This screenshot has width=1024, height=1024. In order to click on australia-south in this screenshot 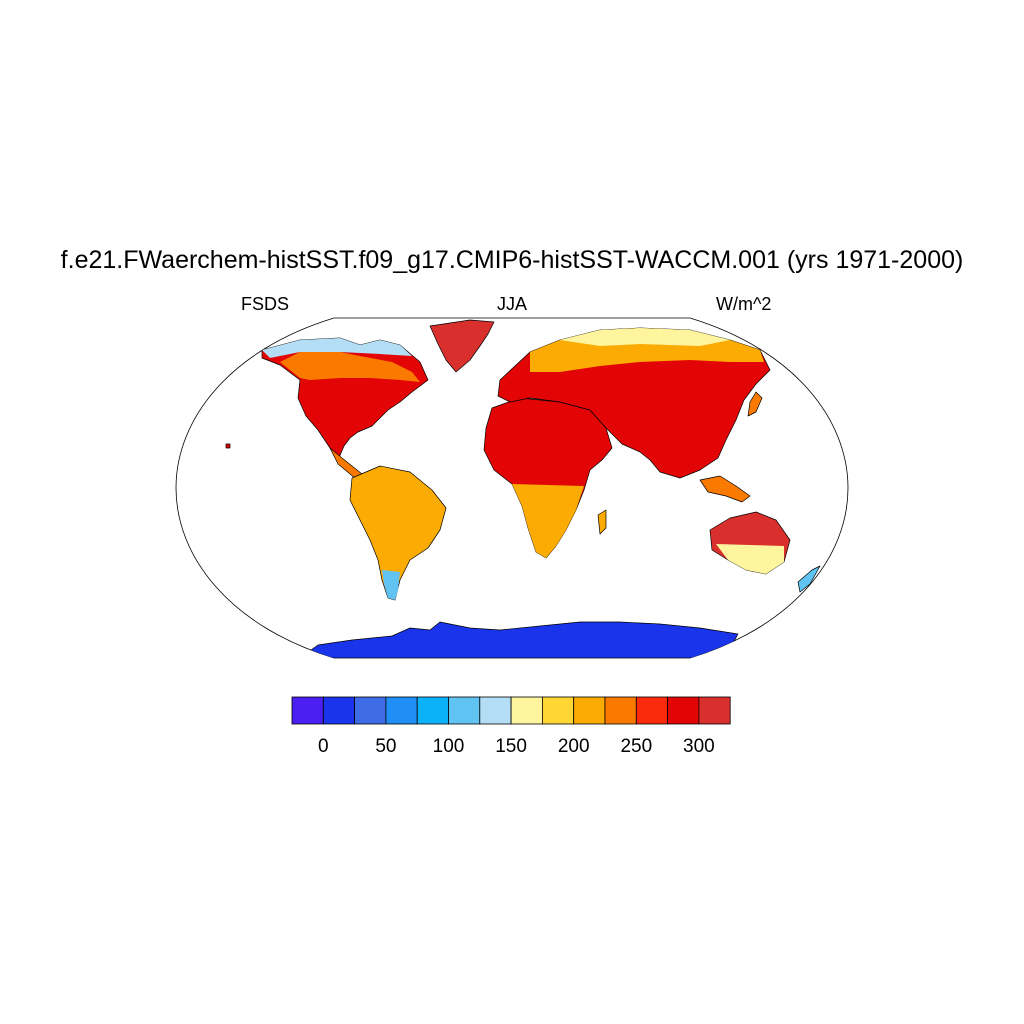, I will do `click(750, 559)`.